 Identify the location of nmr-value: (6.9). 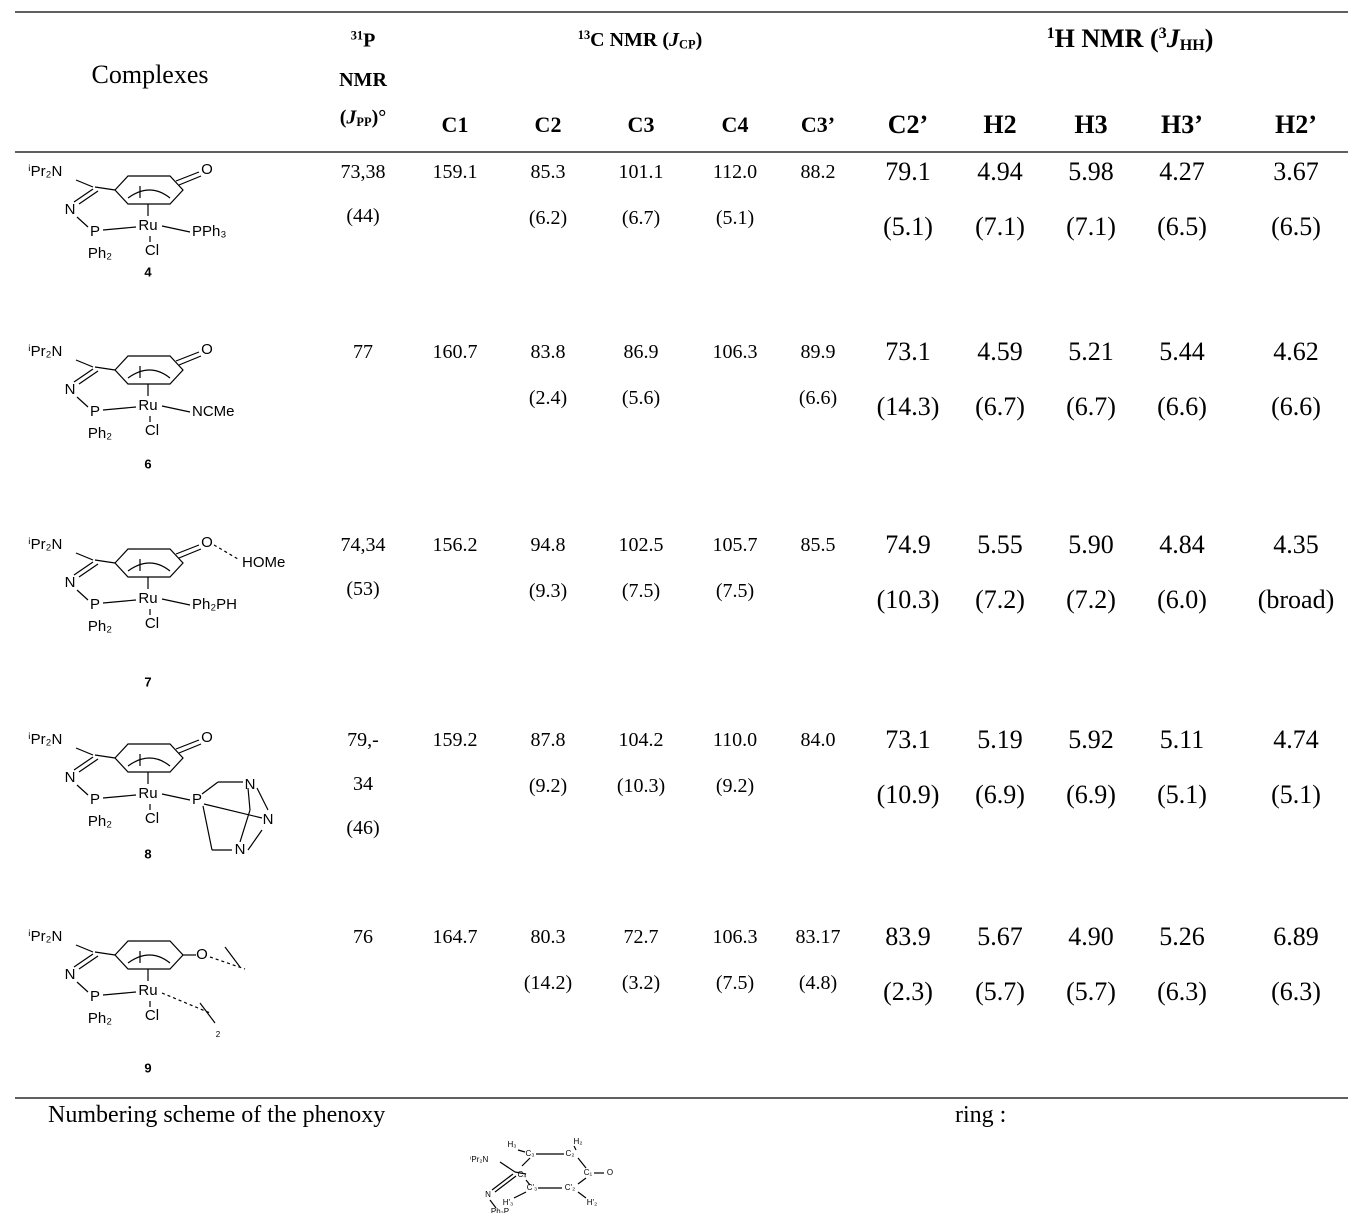
(1000, 794).